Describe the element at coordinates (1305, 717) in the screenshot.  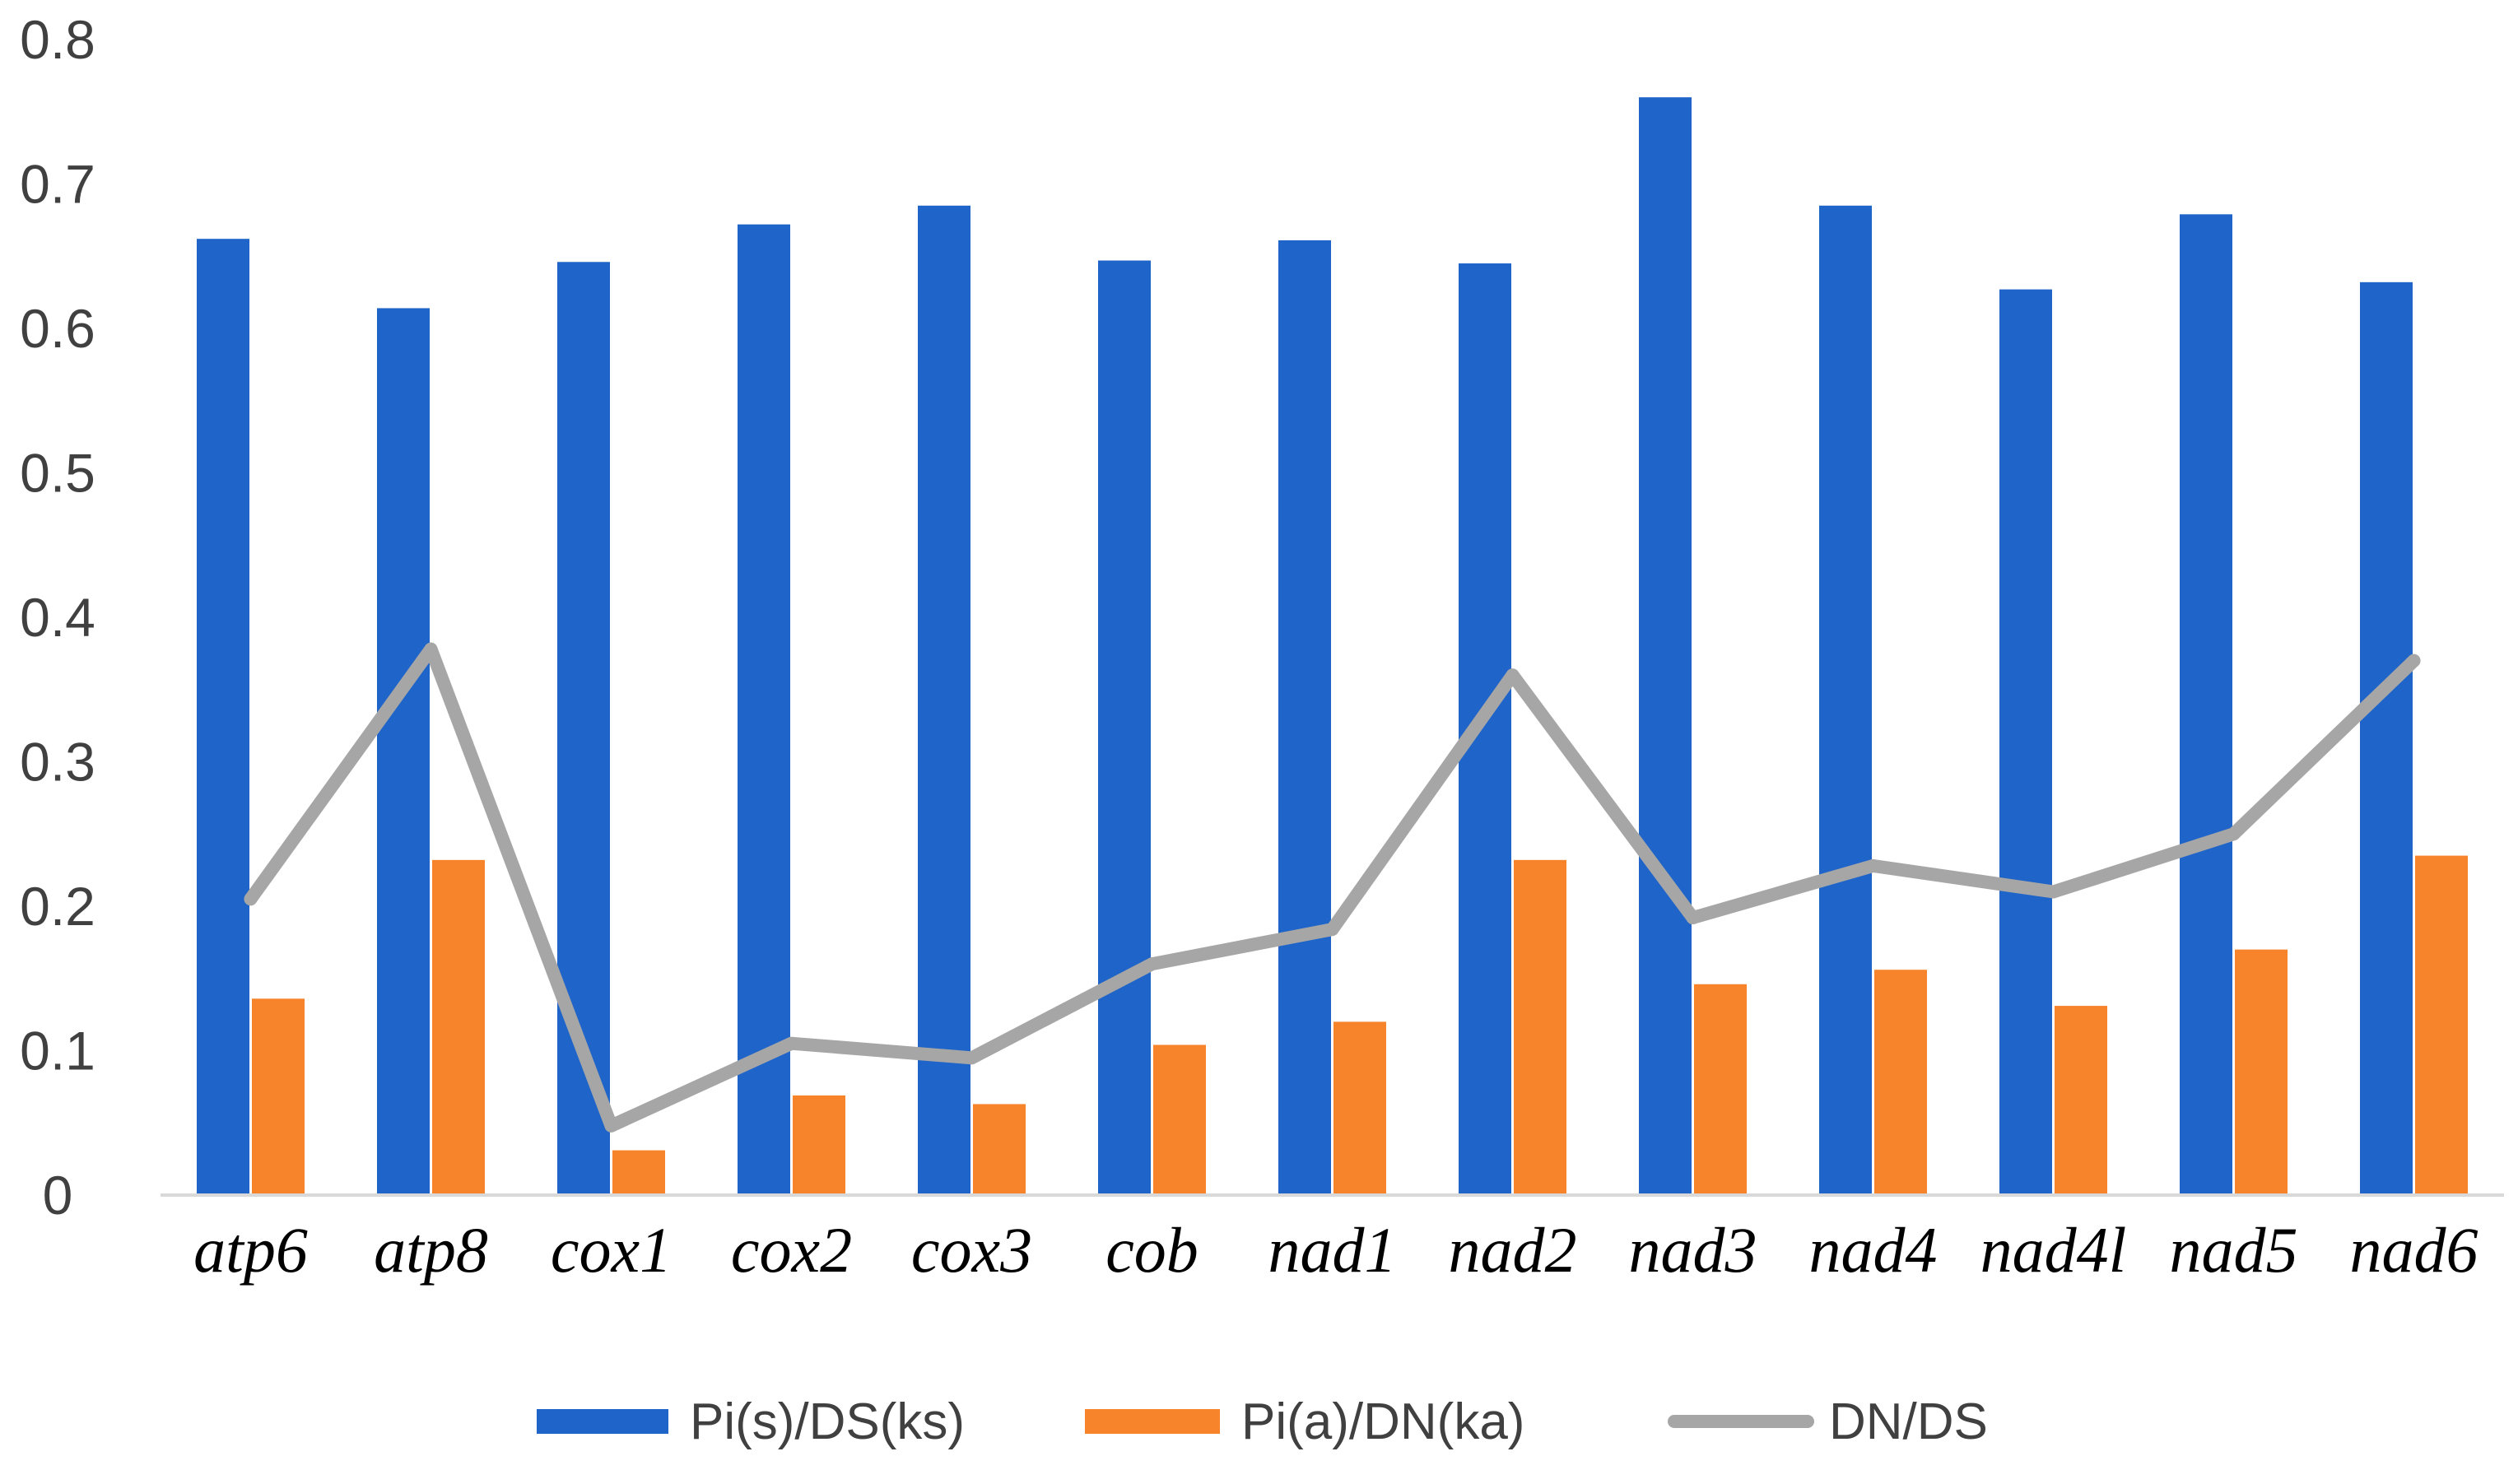
I see `bar-pi-s-nad1` at that location.